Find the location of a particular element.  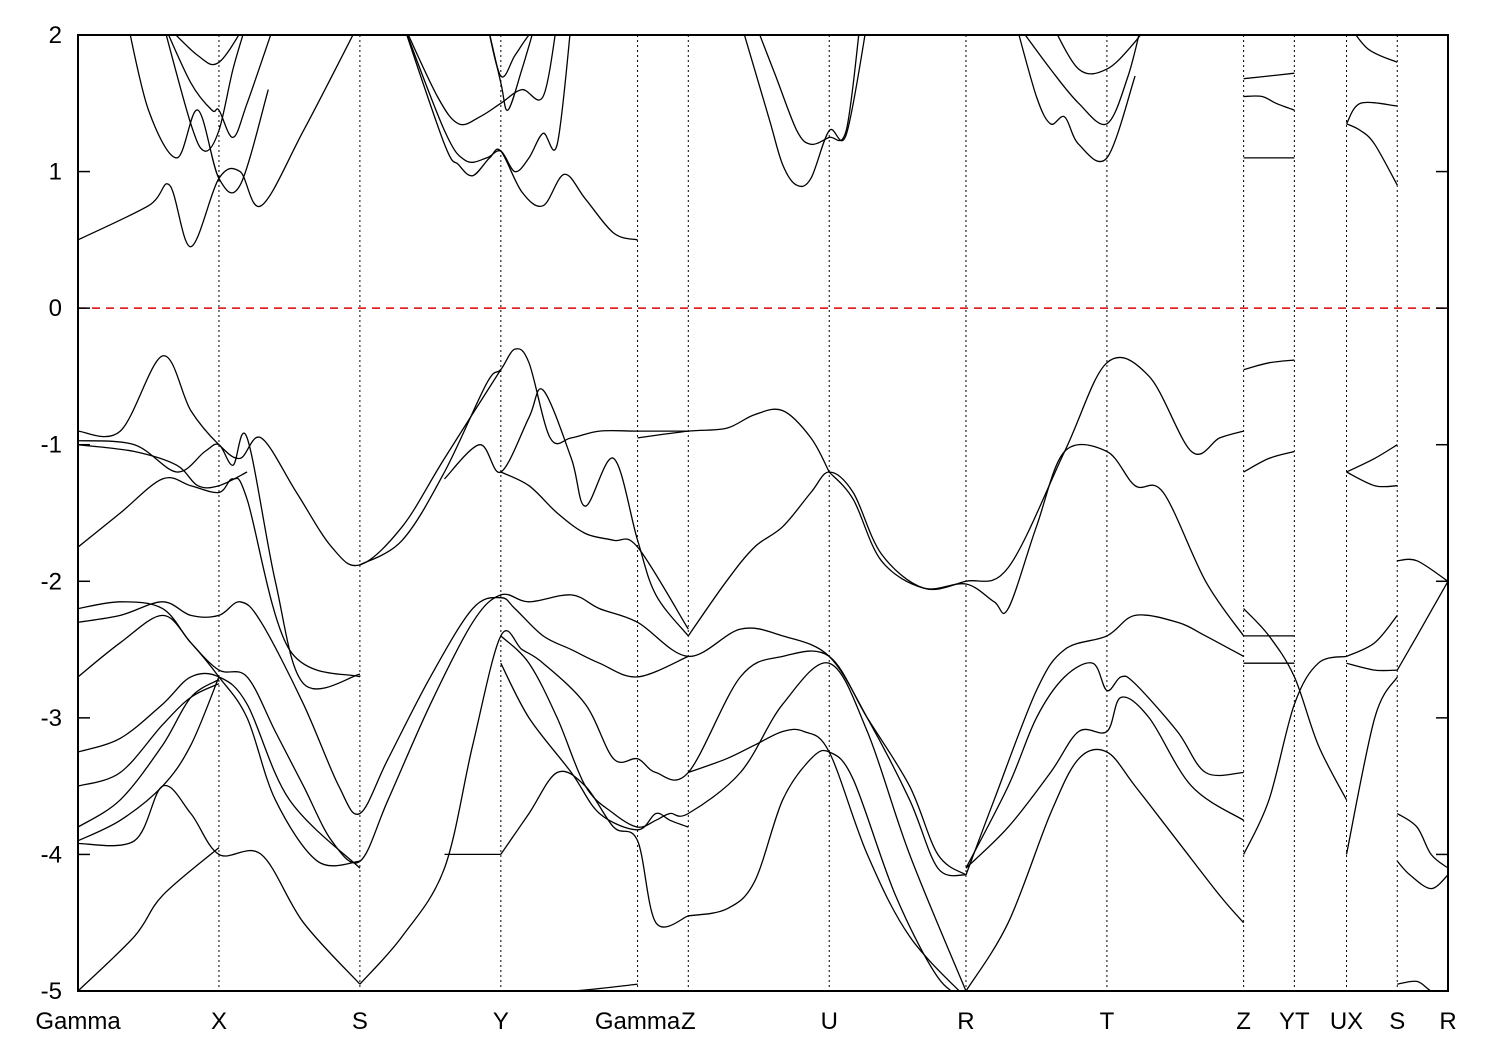

y-tick-label: 0 is located at coordinates (55, 308).